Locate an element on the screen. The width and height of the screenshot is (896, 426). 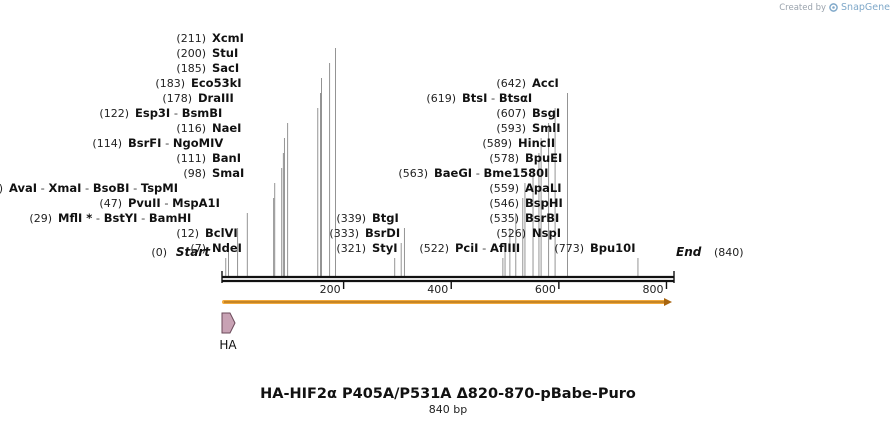
site-label: (563) BaeGI - Bme1580I is located at coordinates (473, 173).